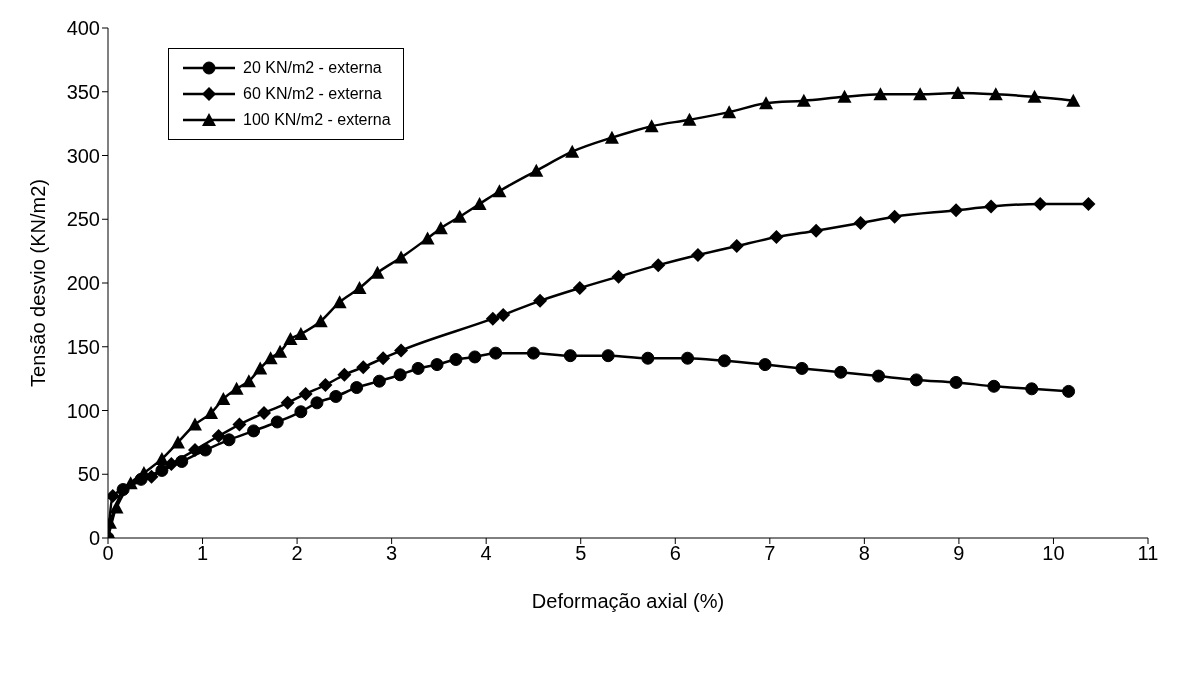 The image size is (1197, 682). I want to click on y-tick-label: 50, so click(88, 474).